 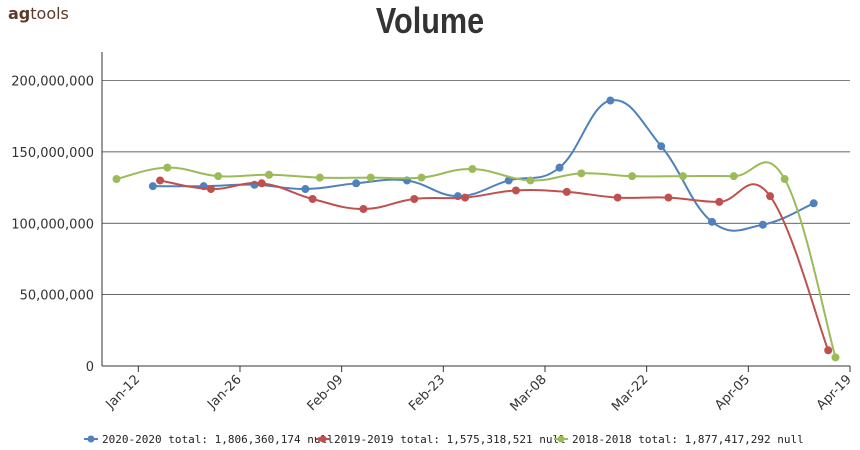 What do you see at coordinates (49, 13) in the screenshot?
I see `brand-suffix: tools` at bounding box center [49, 13].